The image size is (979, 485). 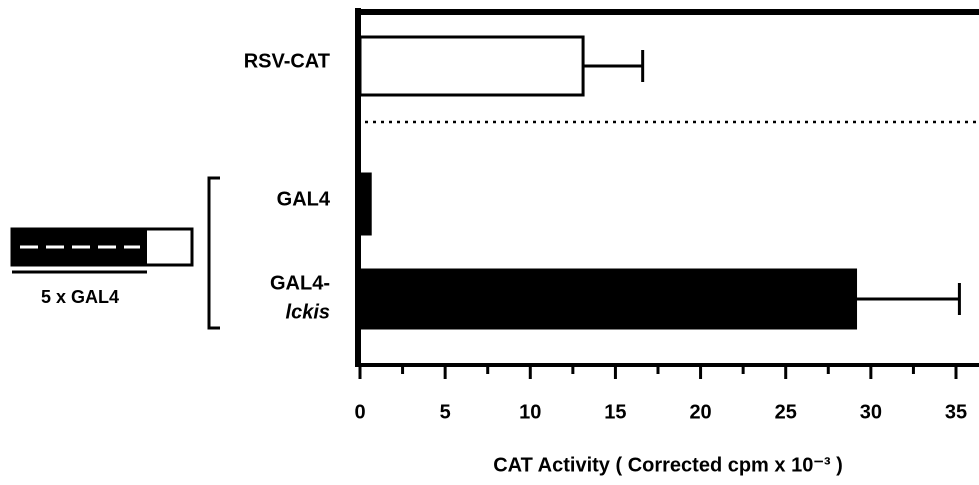 What do you see at coordinates (115, 253) in the screenshot?
I see `construct-diagram` at bounding box center [115, 253].